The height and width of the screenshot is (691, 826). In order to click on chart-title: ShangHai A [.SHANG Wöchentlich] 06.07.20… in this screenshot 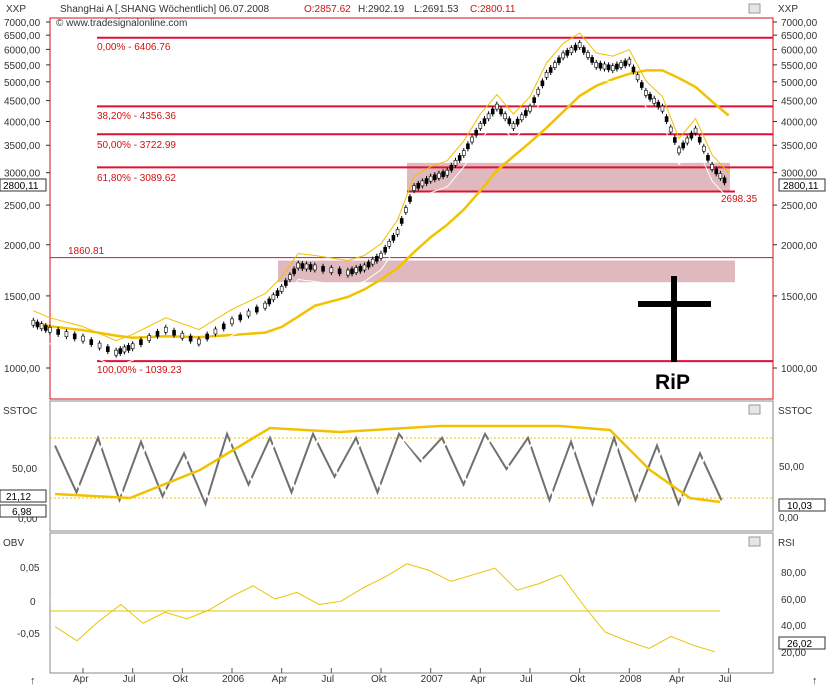, I will do `click(164, 9)`.